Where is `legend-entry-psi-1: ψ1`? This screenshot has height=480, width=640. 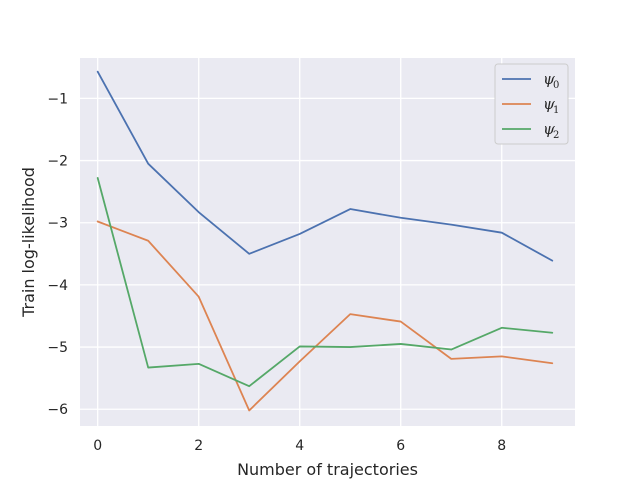
legend-entry-psi-1: ψ1 is located at coordinates (530, 105).